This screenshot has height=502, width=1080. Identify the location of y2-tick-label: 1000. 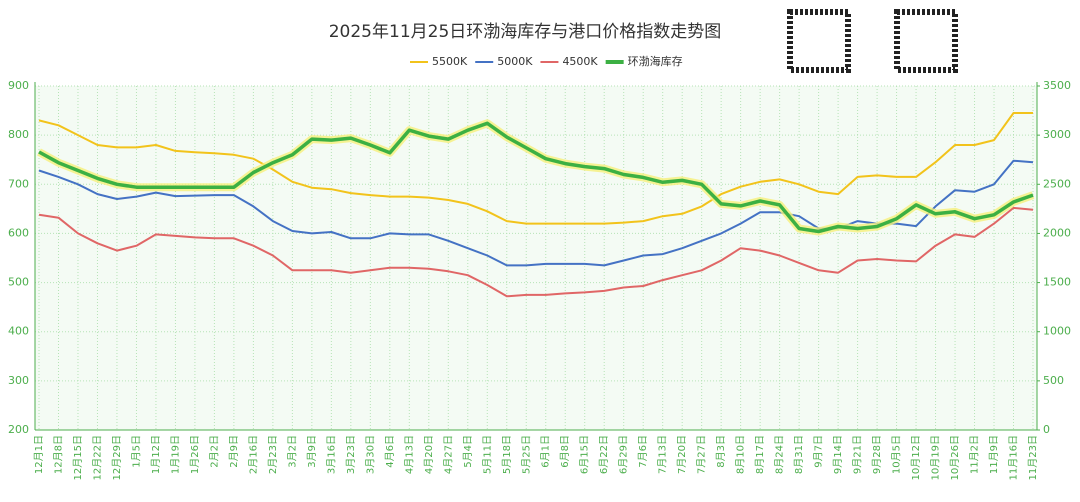
(1057, 331).